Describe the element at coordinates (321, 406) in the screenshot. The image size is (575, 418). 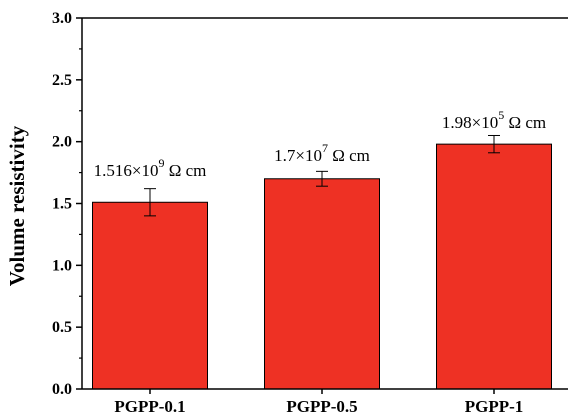
I see `x-tick-label: PGPP-0.5` at that location.